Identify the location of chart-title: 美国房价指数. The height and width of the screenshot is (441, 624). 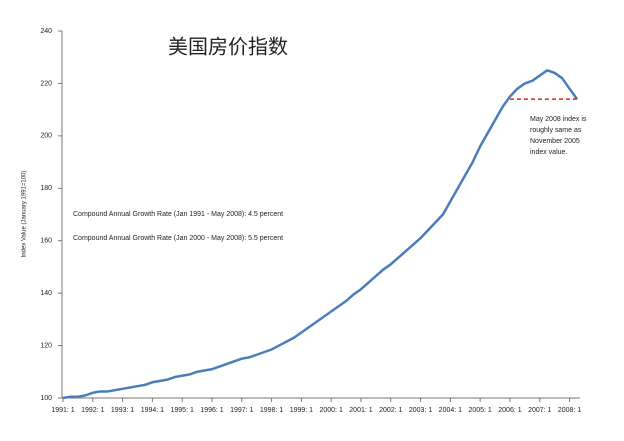
(228, 46).